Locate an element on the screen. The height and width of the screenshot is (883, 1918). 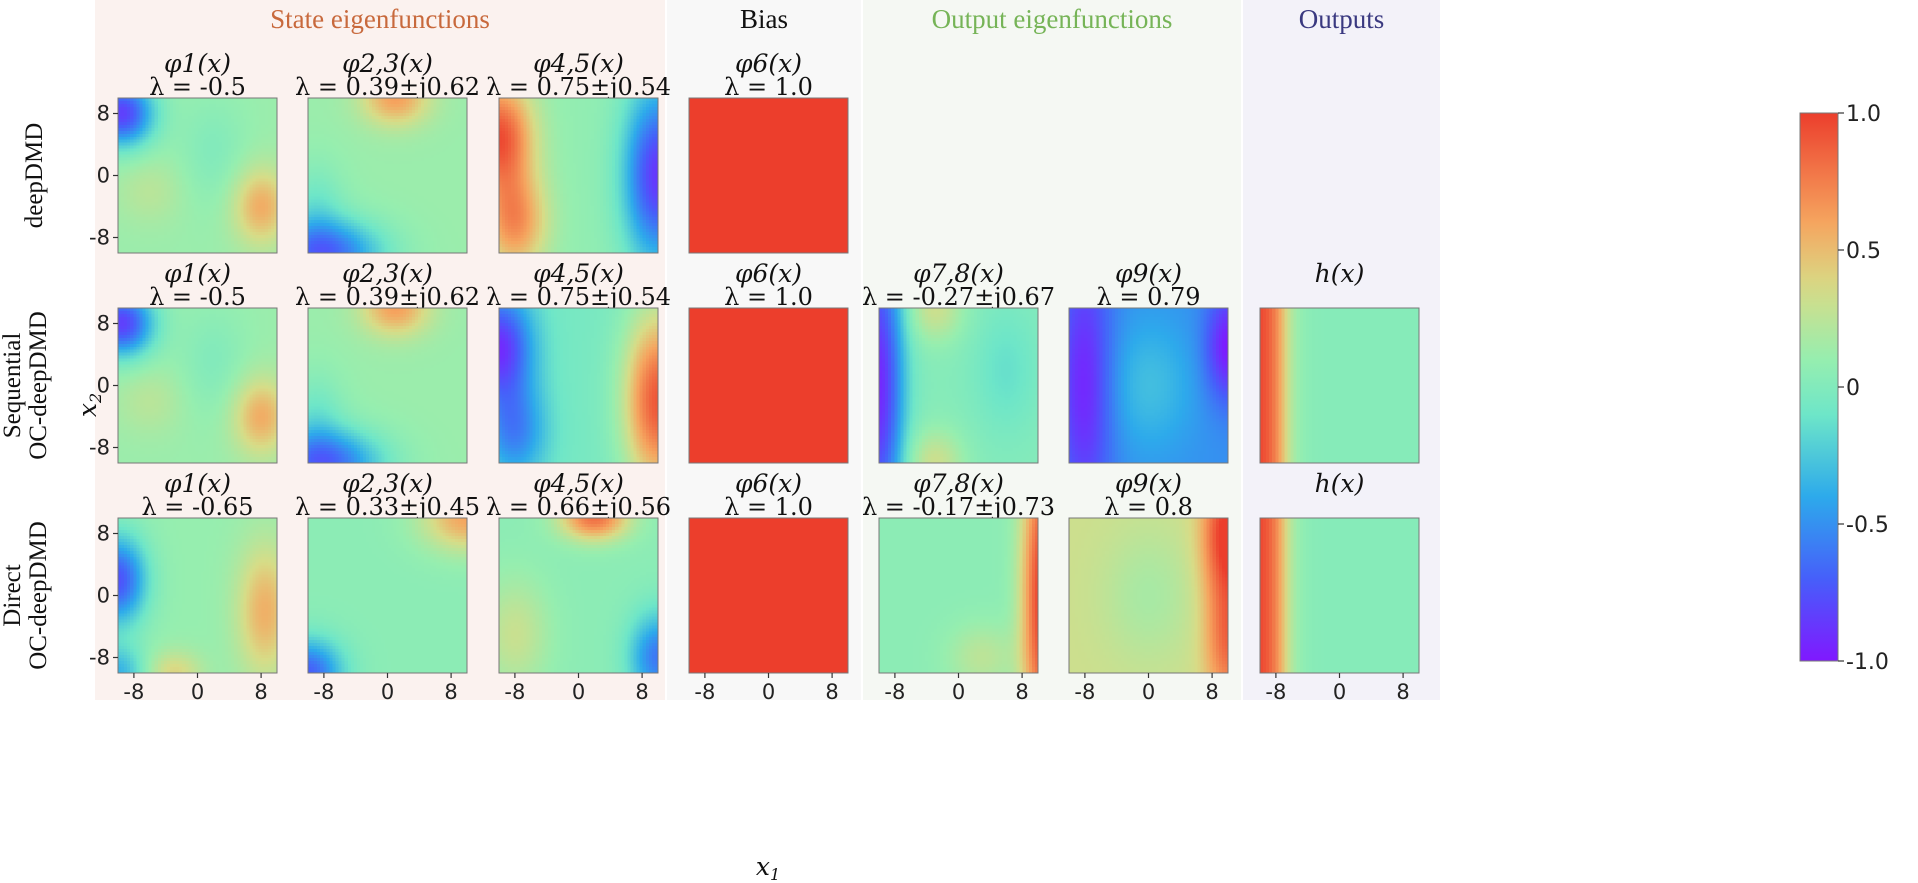
panel-r0-c1: φ2,3(x)λ = 0.39±j0.62 is located at coordinates (387, 151).